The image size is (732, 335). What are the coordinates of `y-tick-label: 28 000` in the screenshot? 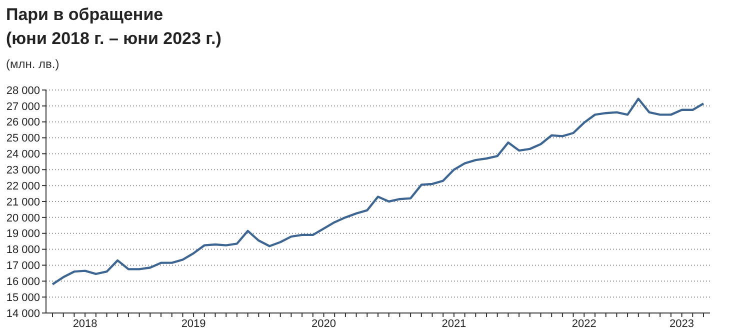 It's located at (23, 90).